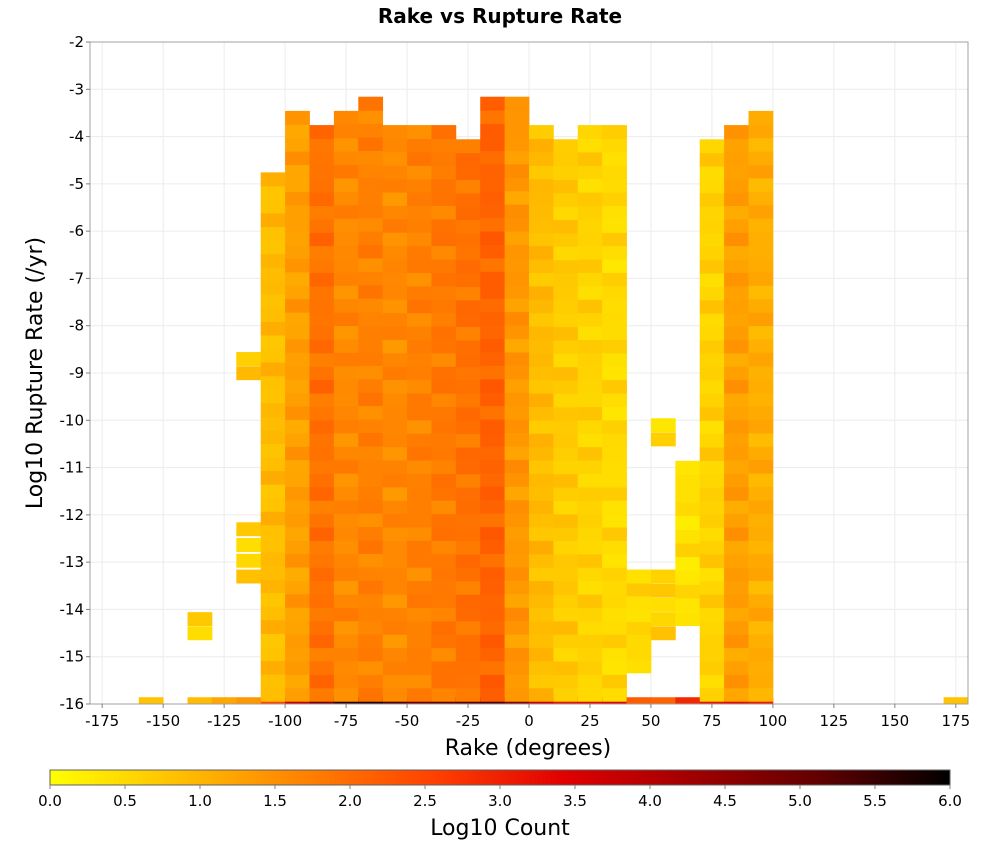  Describe the element at coordinates (500, 777) in the screenshot. I see `colorbar-gradient` at that location.